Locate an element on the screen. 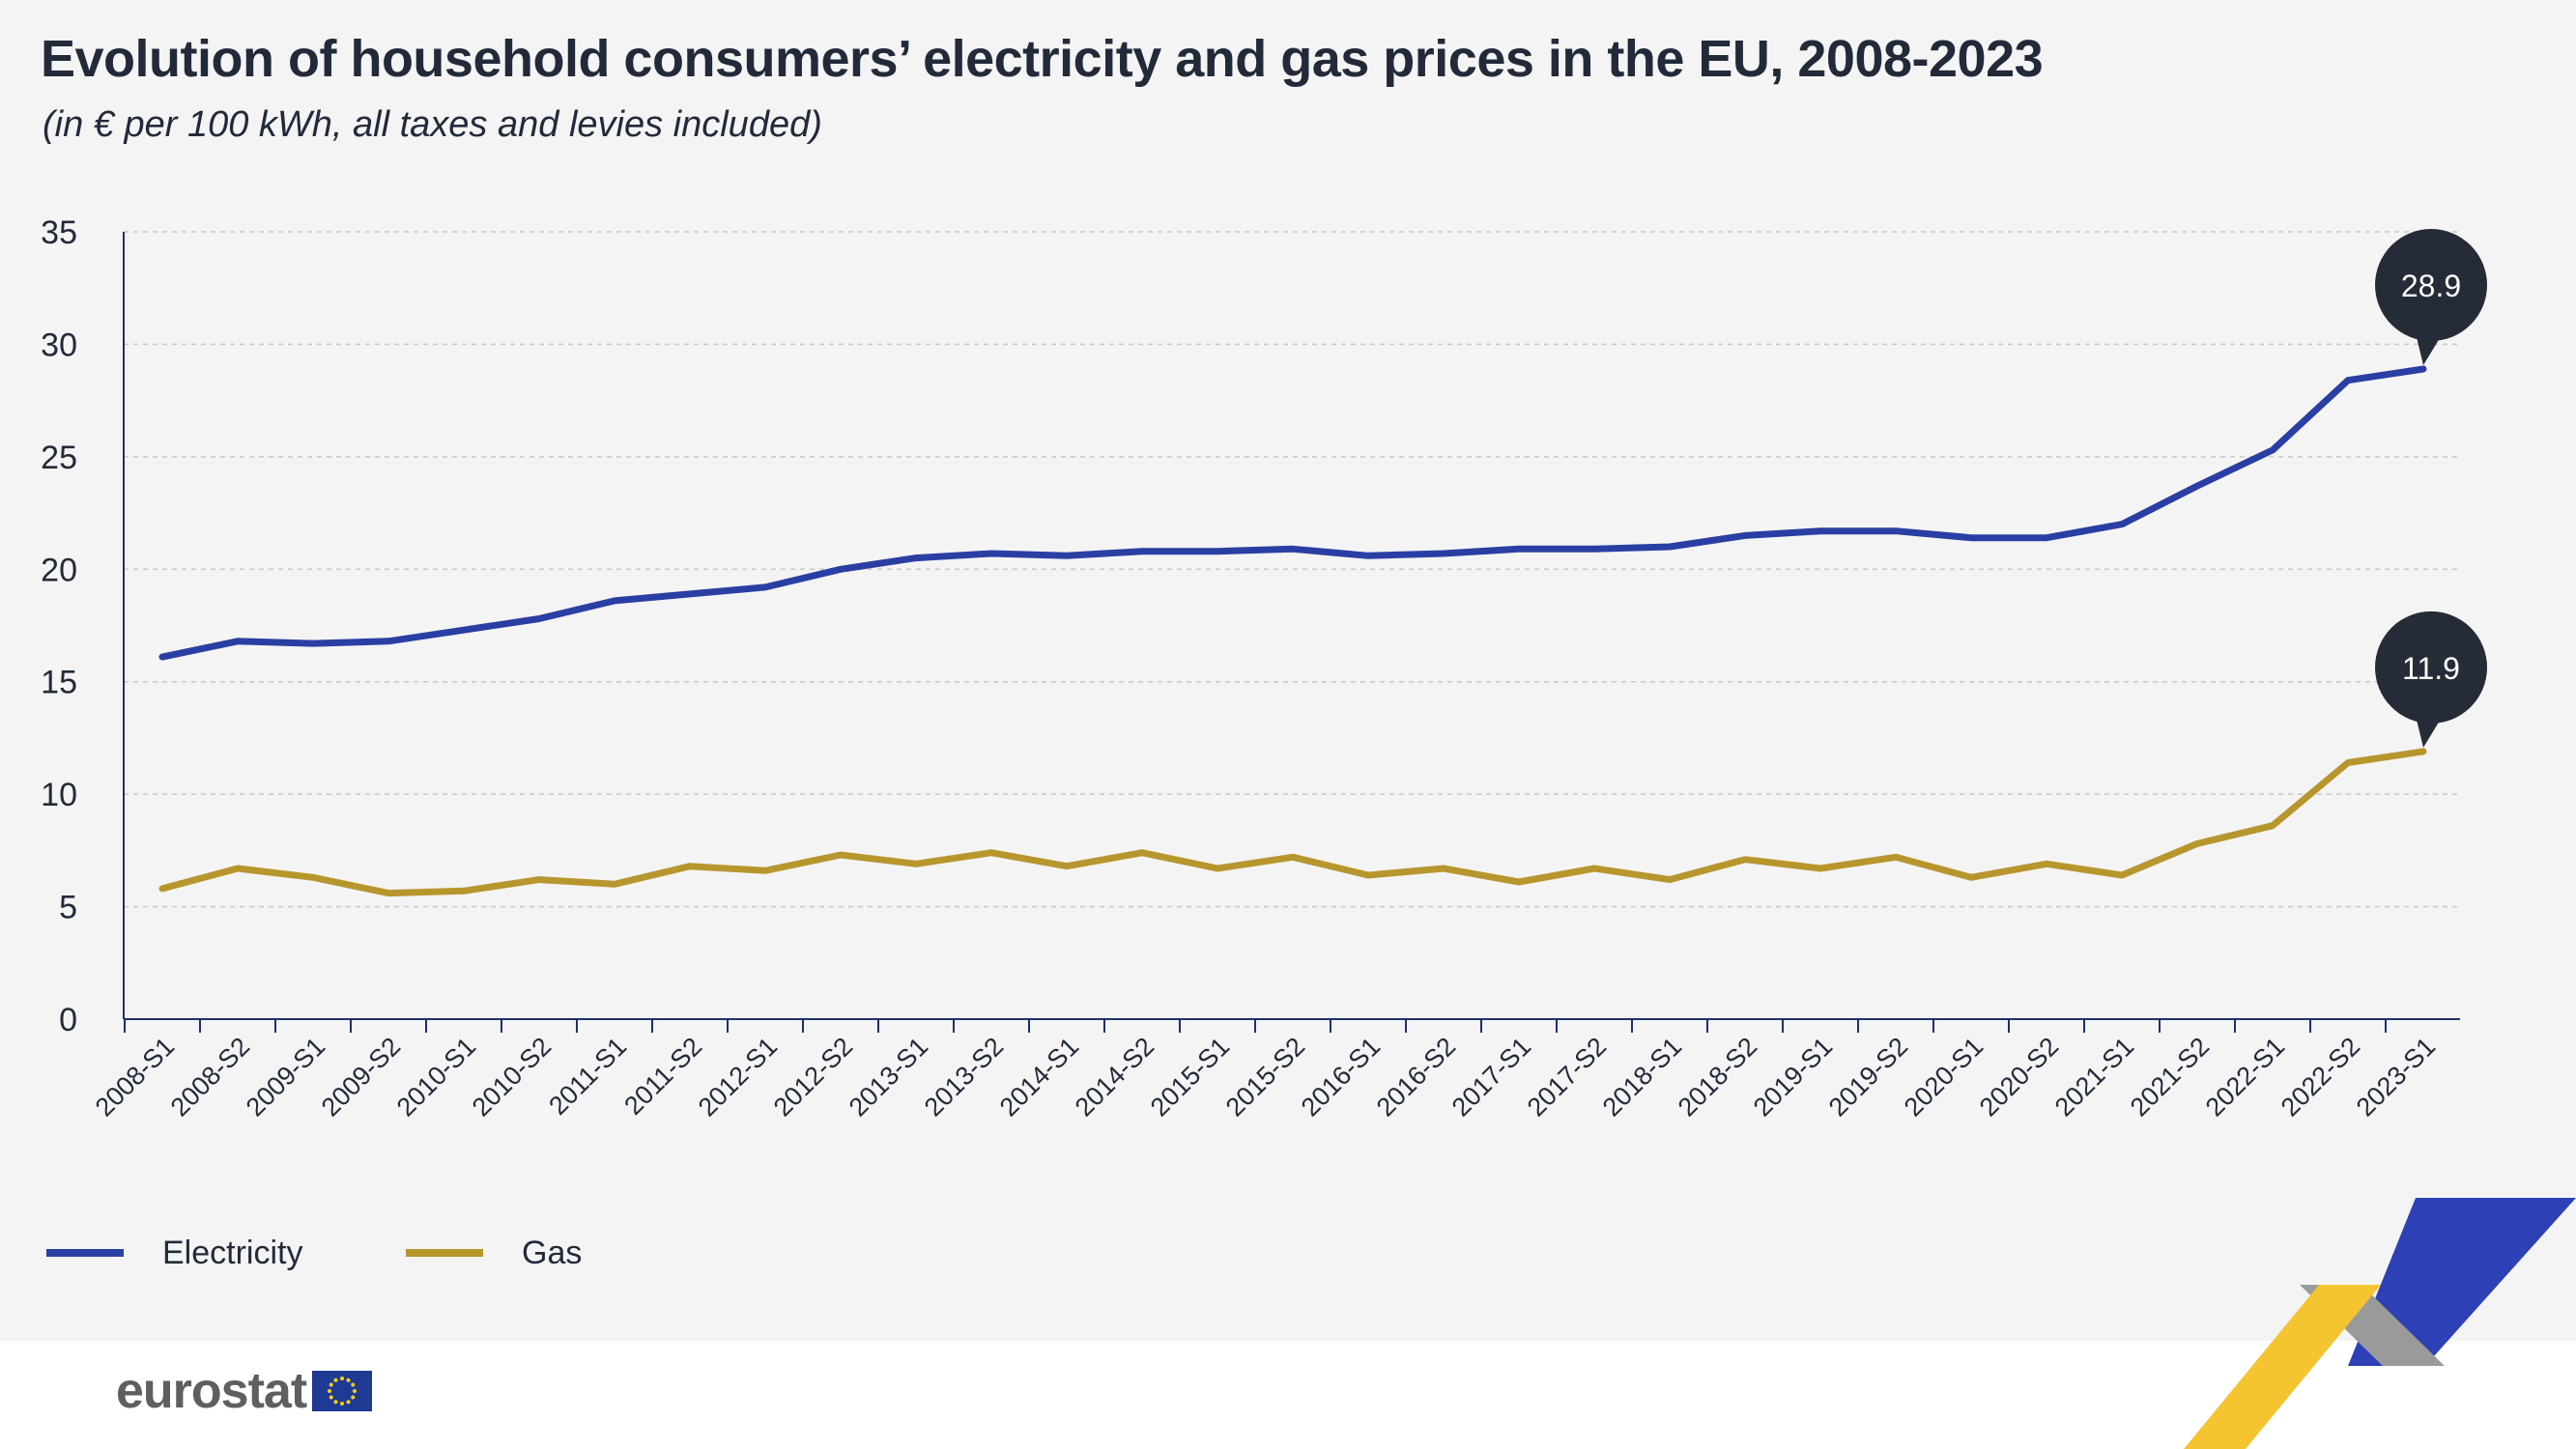 This screenshot has width=2576, height=1449. x-tick-label: 2022-S2 is located at coordinates (2320, 1077).